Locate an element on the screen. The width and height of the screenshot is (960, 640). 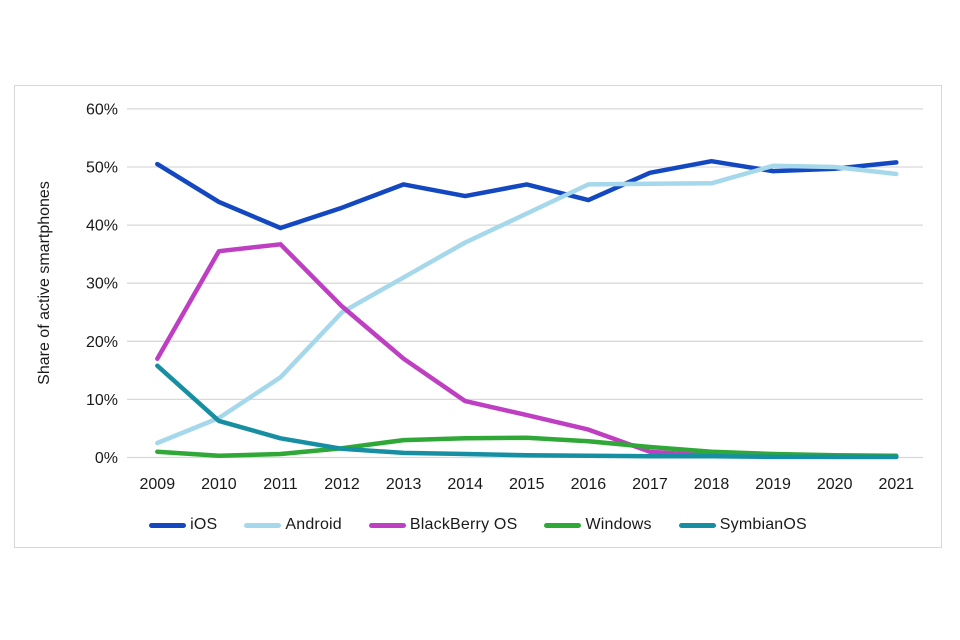
legend-swatch-blackberry-os is located at coordinates (387, 525).